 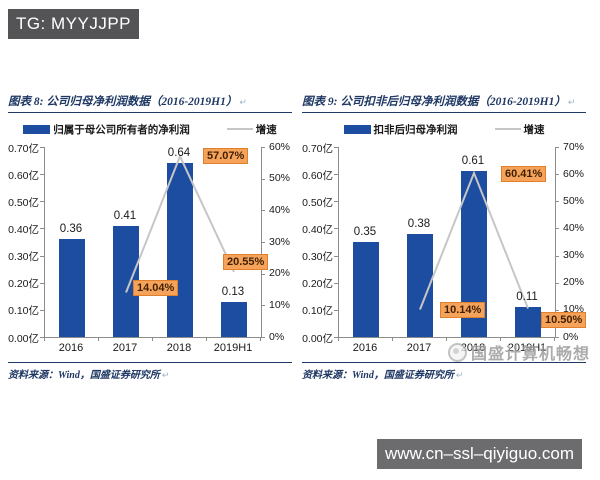 What do you see at coordinates (574, 146) in the screenshot?
I see `y-axis-tick-label: 70%` at bounding box center [574, 146].